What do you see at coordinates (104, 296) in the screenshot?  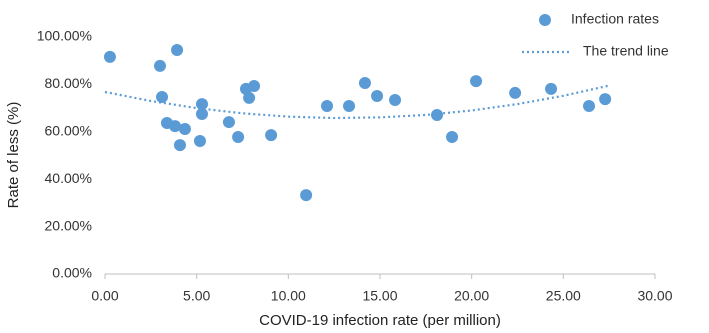 I see `x-tick-label: 0.00` at bounding box center [104, 296].